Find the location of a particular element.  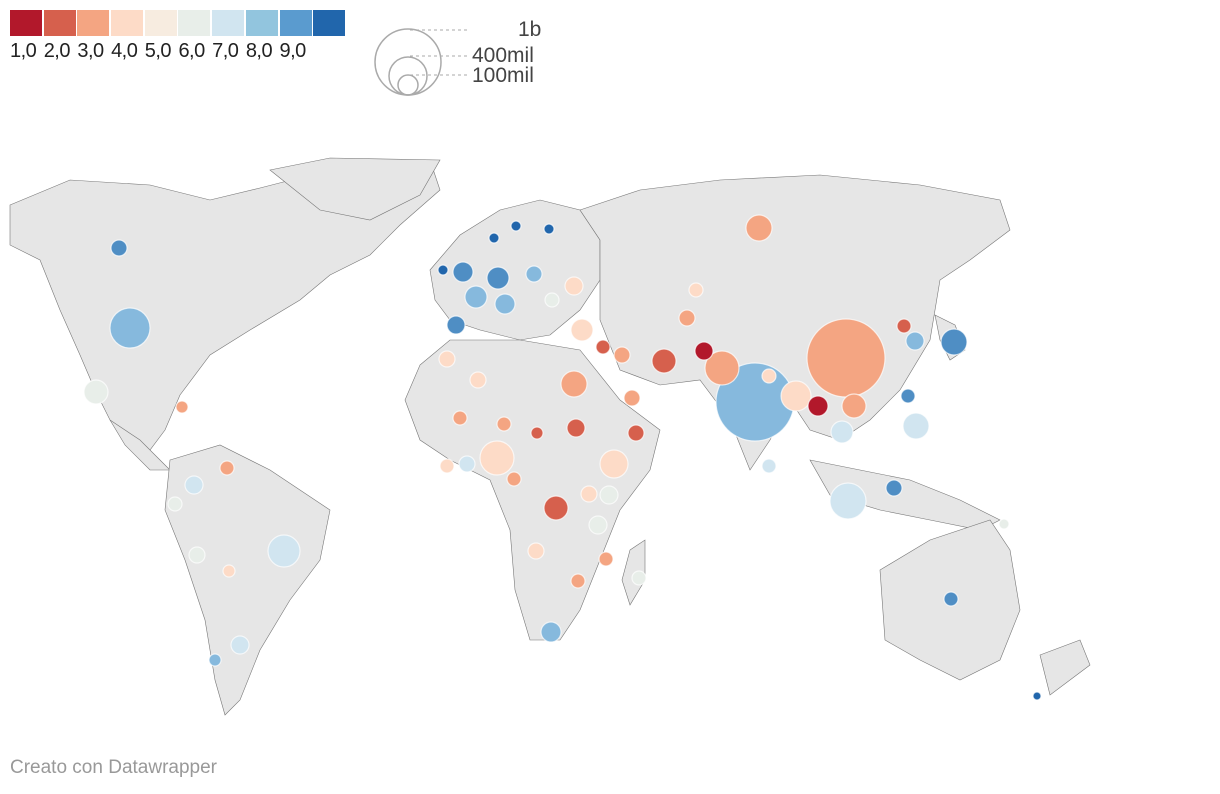

bubble-argentina is located at coordinates (240, 645).